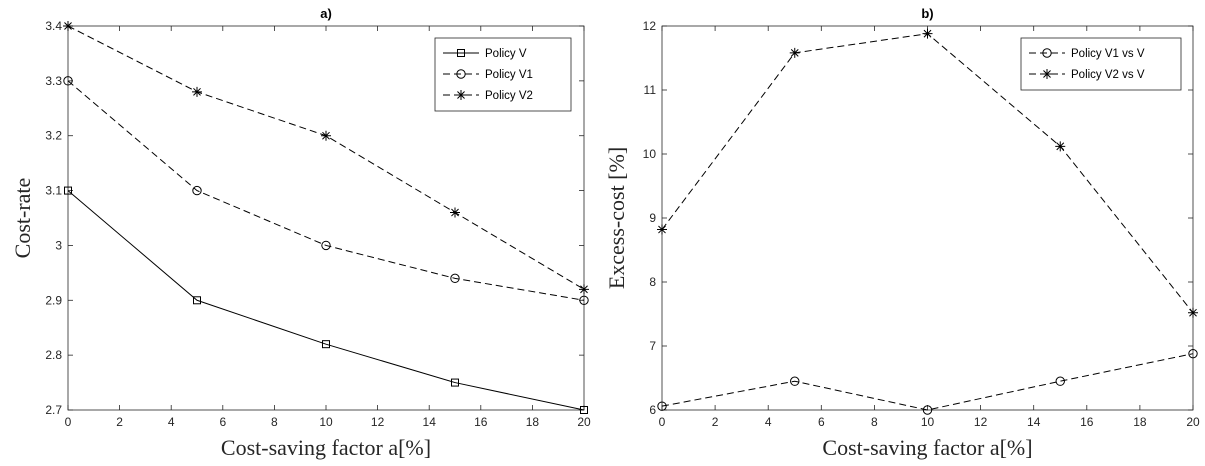 This screenshot has width=1205, height=466. I want to click on x-tick-label: 6, so click(821, 422).